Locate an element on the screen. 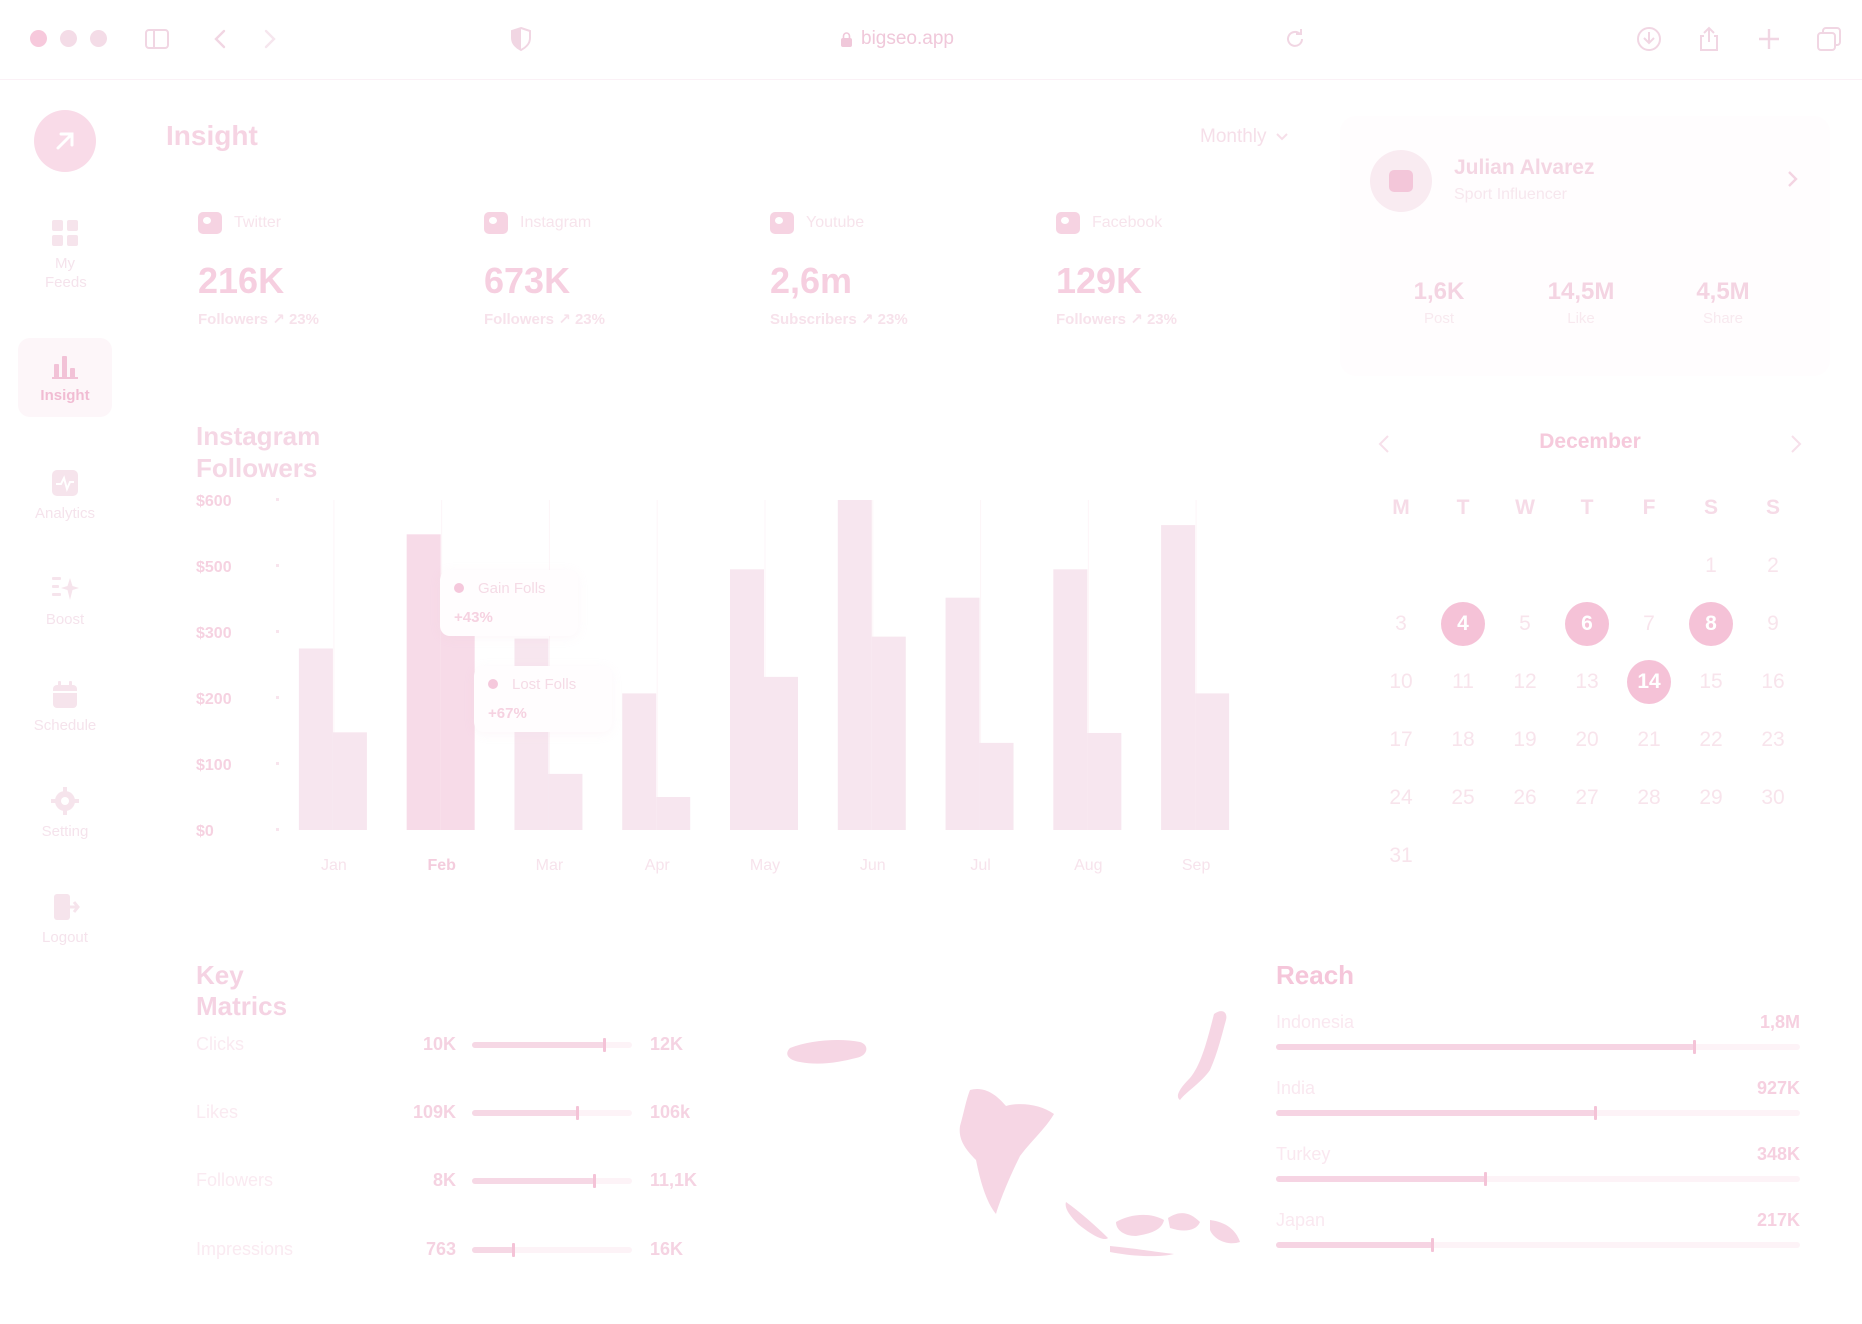 The width and height of the screenshot is (1862, 1324). metric-current: 763 is located at coordinates (440, 1249).